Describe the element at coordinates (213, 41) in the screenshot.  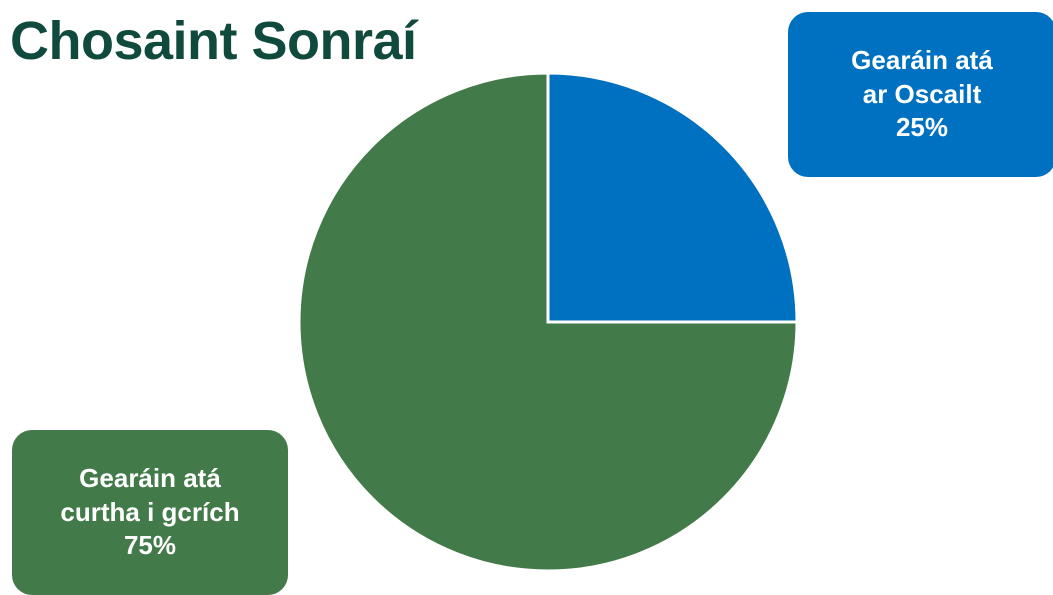
I see `chart-title: Chosaint Sonraí` at that location.